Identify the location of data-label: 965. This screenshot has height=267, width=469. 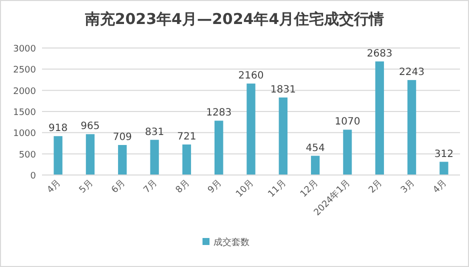
(90, 126).